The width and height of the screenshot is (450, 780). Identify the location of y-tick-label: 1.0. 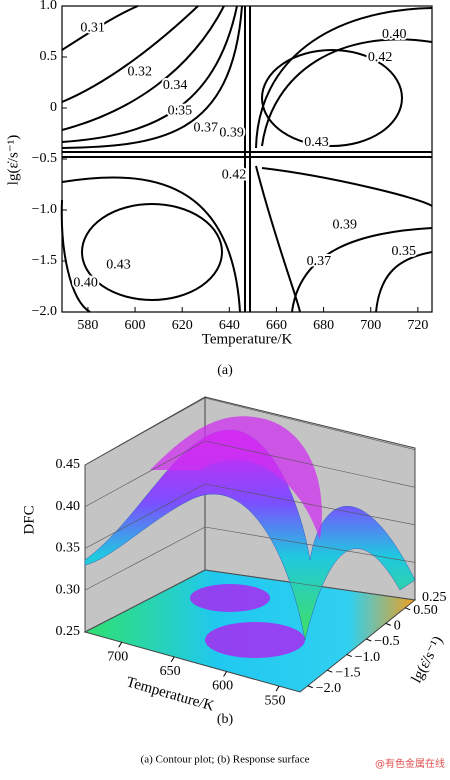
(49, 6).